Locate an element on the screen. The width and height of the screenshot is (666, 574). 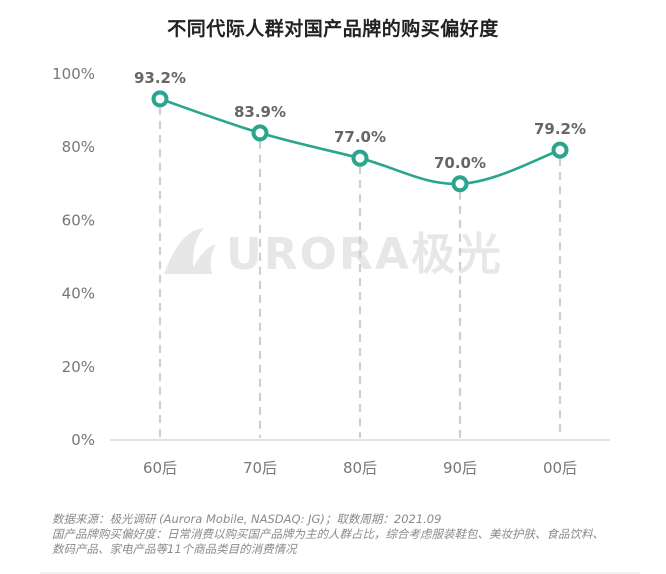
y-tick-label: 100% is located at coordinates (73, 74).